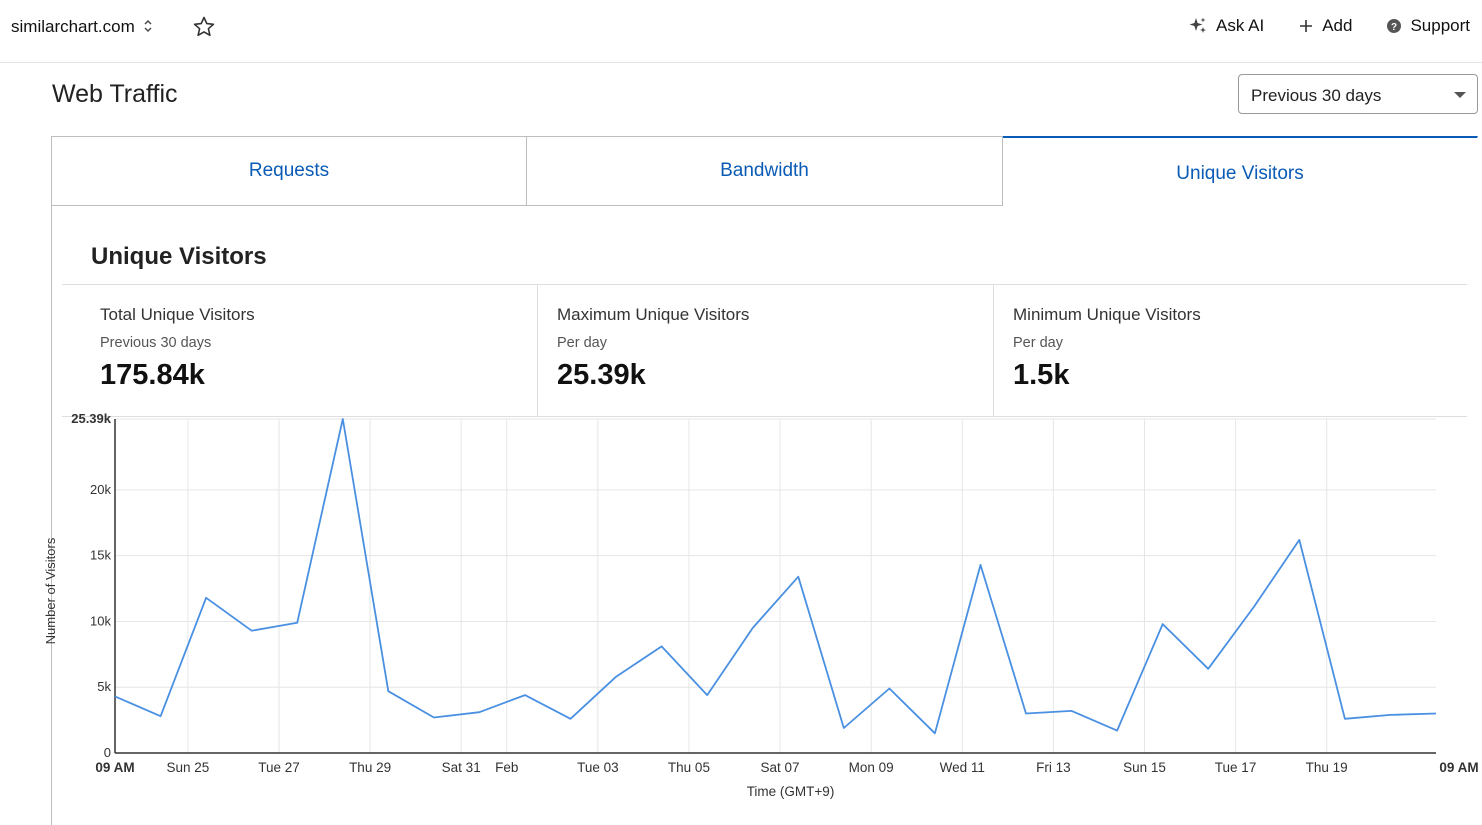 This screenshot has height=825, width=1482. What do you see at coordinates (1041, 375) in the screenshot?
I see `stat-value: 1.5k` at bounding box center [1041, 375].